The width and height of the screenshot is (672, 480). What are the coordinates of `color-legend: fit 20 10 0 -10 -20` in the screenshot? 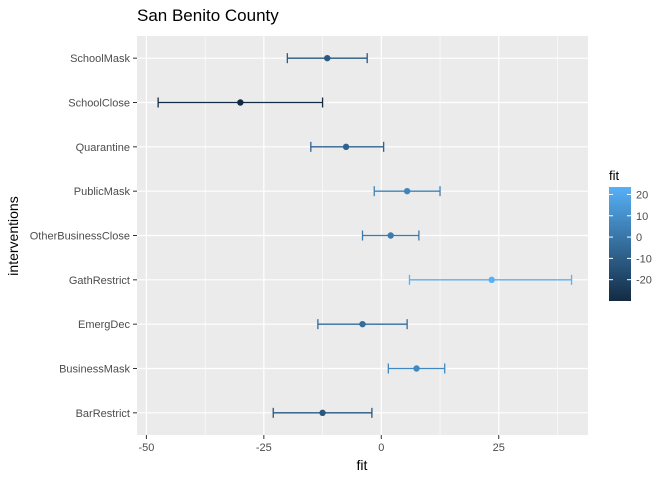 It's located at (630, 234).